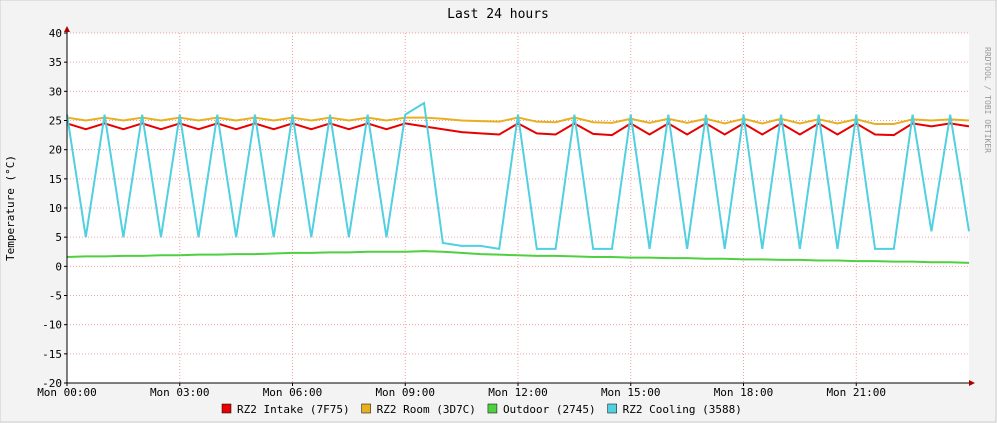 Image resolution: width=997 pixels, height=423 pixels. Describe the element at coordinates (549, 409) in the screenshot. I see `legend-label: Outdoor (2745)` at that location.